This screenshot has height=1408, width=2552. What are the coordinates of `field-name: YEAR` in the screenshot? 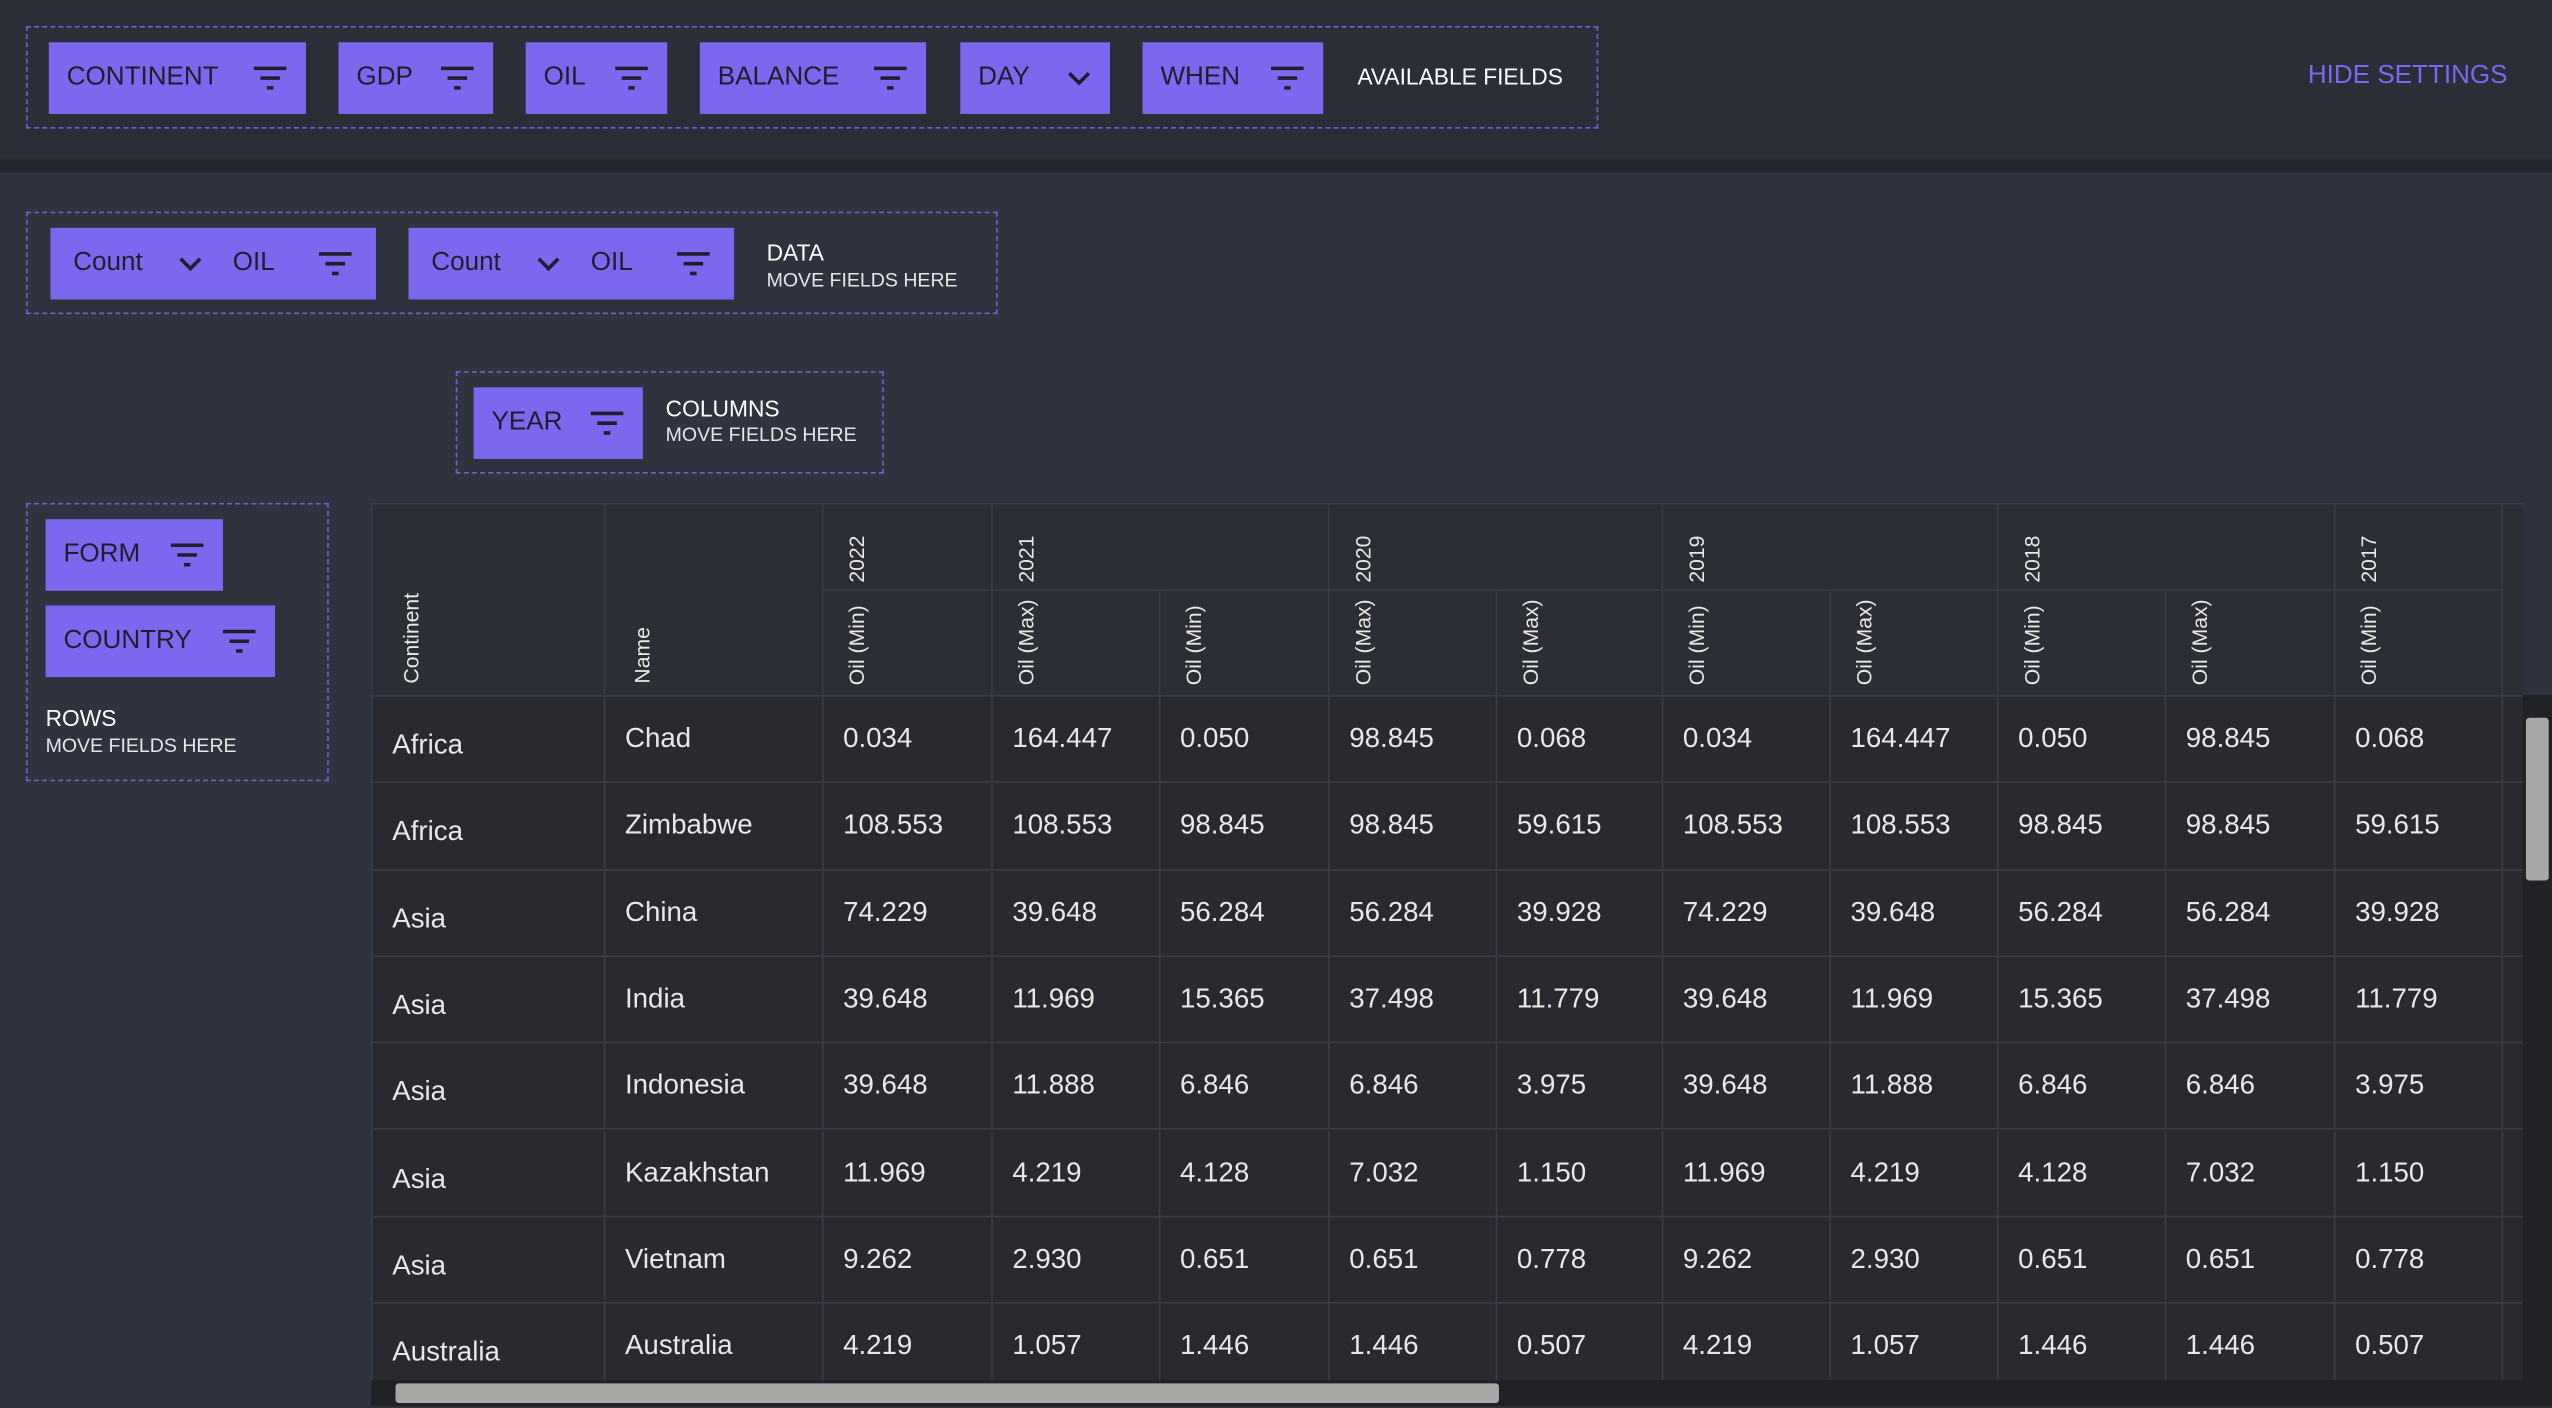 It's located at (527, 422).